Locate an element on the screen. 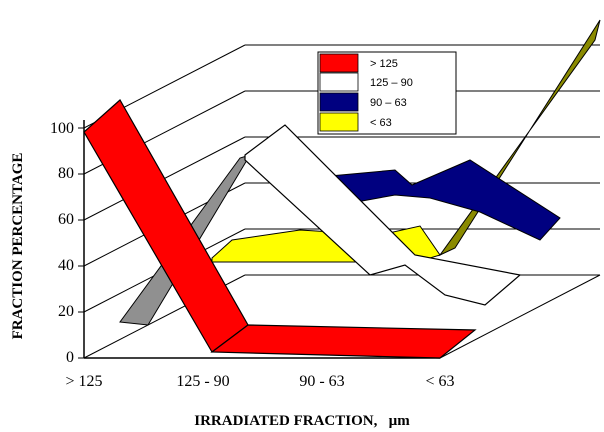 The height and width of the screenshot is (432, 604). y-tick-label: 40 is located at coordinates (66, 265).